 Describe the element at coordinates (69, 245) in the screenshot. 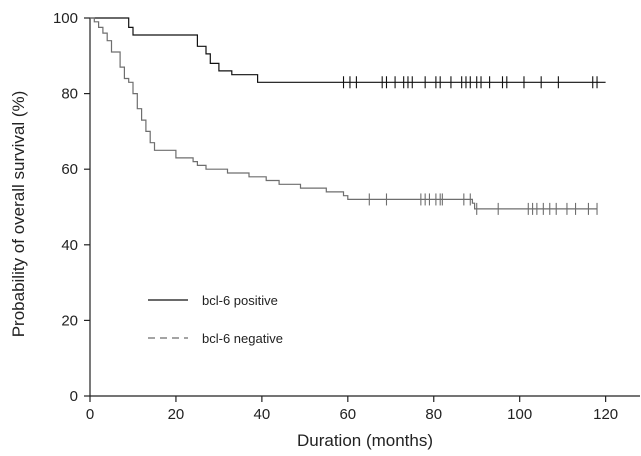

I see `y-tick-label: 40` at that location.